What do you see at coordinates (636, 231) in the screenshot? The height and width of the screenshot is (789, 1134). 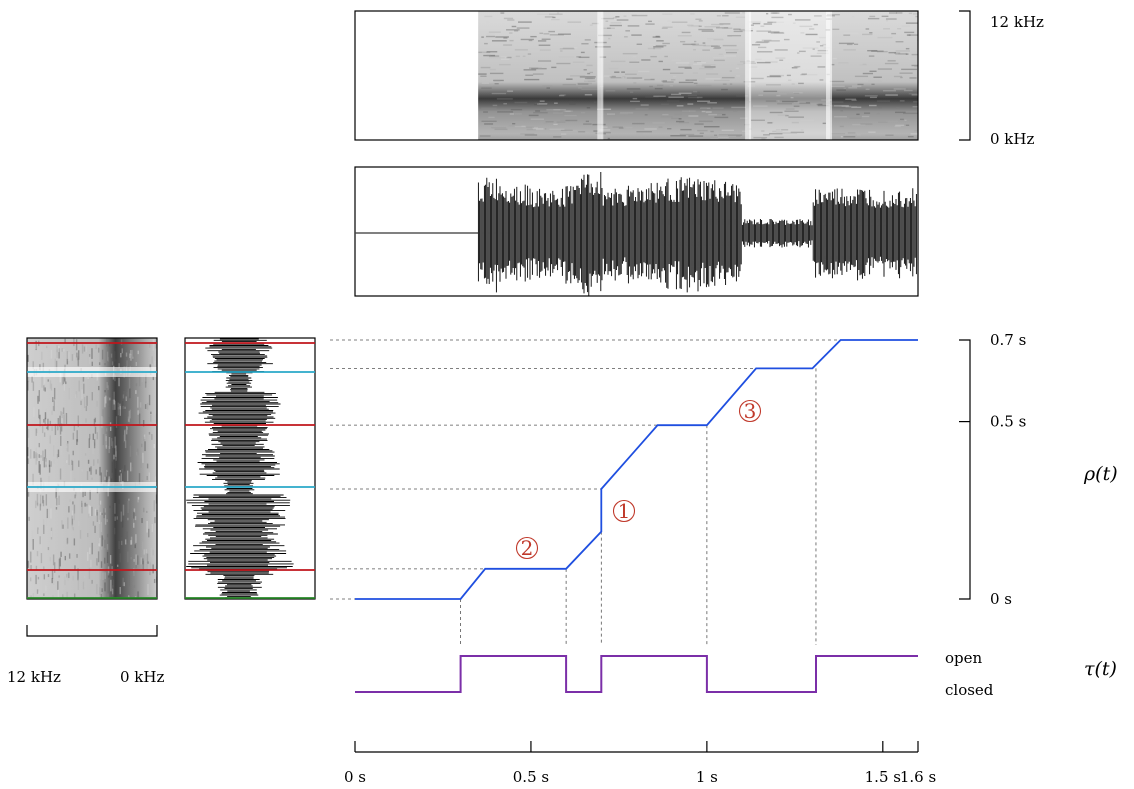 I see `top-waveform` at bounding box center [636, 231].